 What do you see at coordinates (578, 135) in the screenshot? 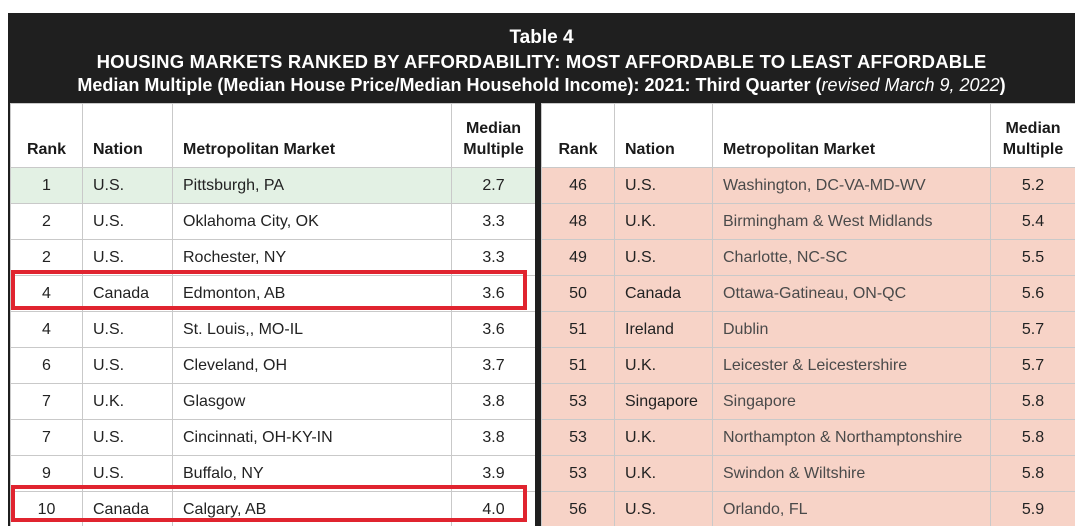
I see `col-rank-header: Rank` at bounding box center [578, 135].